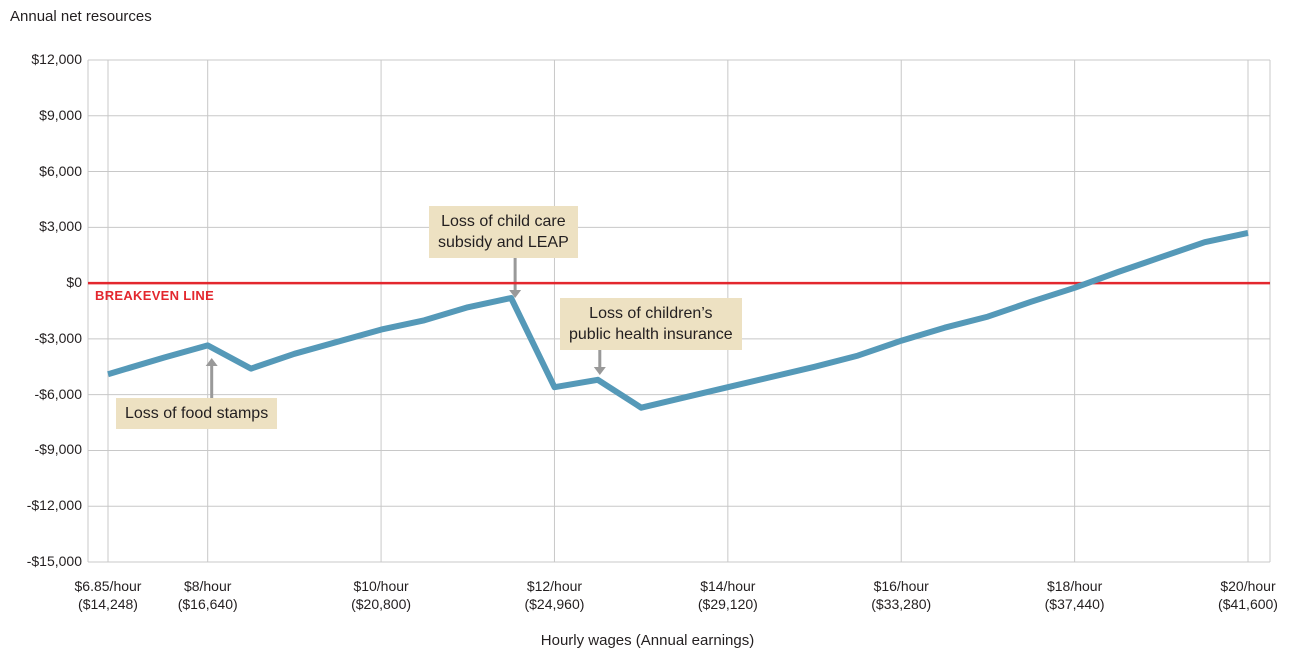  What do you see at coordinates (599, 371) in the screenshot?
I see `arrow-health-insurance-head` at bounding box center [599, 371].